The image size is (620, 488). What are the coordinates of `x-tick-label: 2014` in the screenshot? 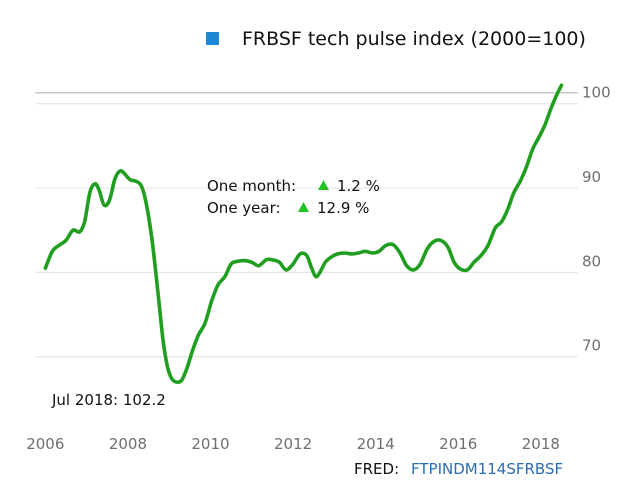 It's located at (376, 444).